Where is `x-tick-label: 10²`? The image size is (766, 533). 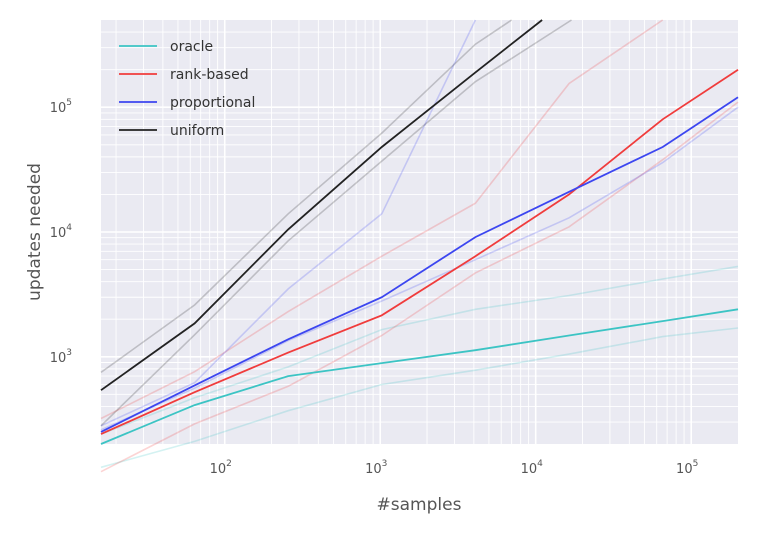 x-tick-label: 10² is located at coordinates (221, 468).